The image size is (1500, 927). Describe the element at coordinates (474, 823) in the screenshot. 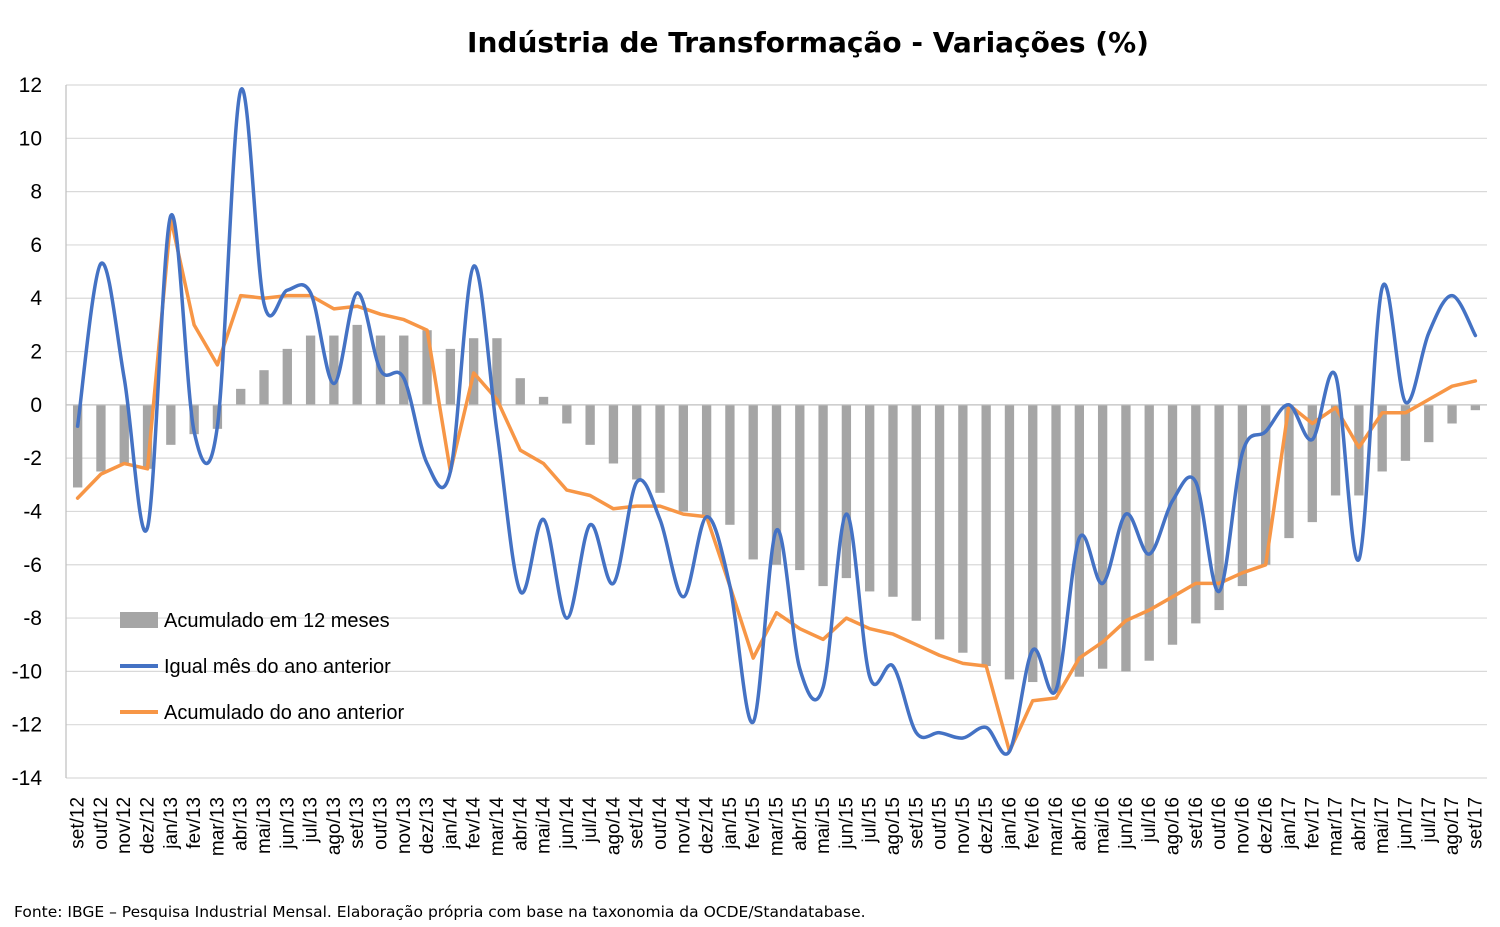

I see `x-tick-label: fev/14` at that location.